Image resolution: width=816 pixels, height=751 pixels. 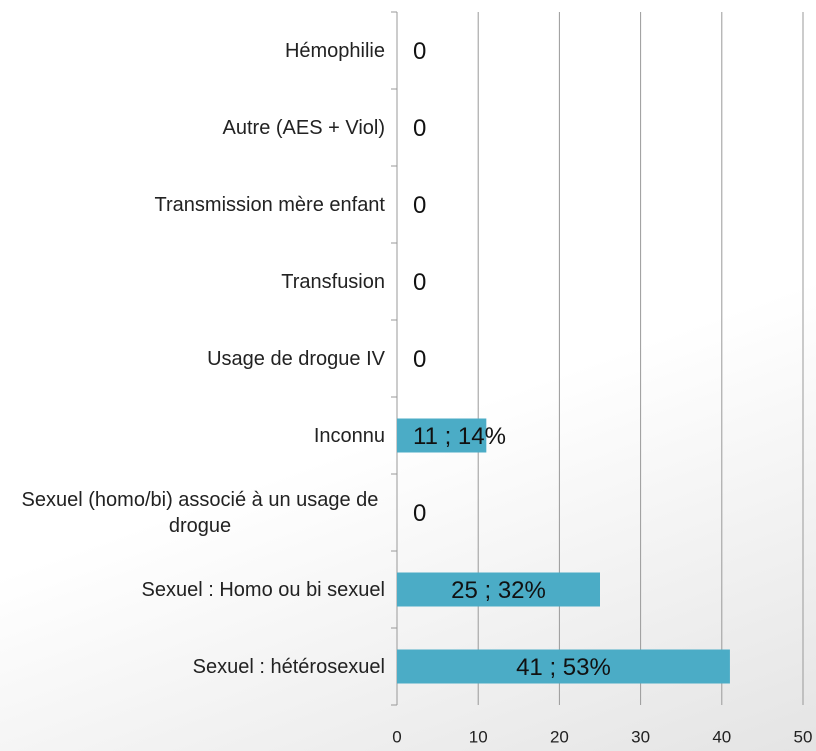 What do you see at coordinates (269, 204) in the screenshot?
I see `y-tick-label: Transmission mère enfant` at bounding box center [269, 204].